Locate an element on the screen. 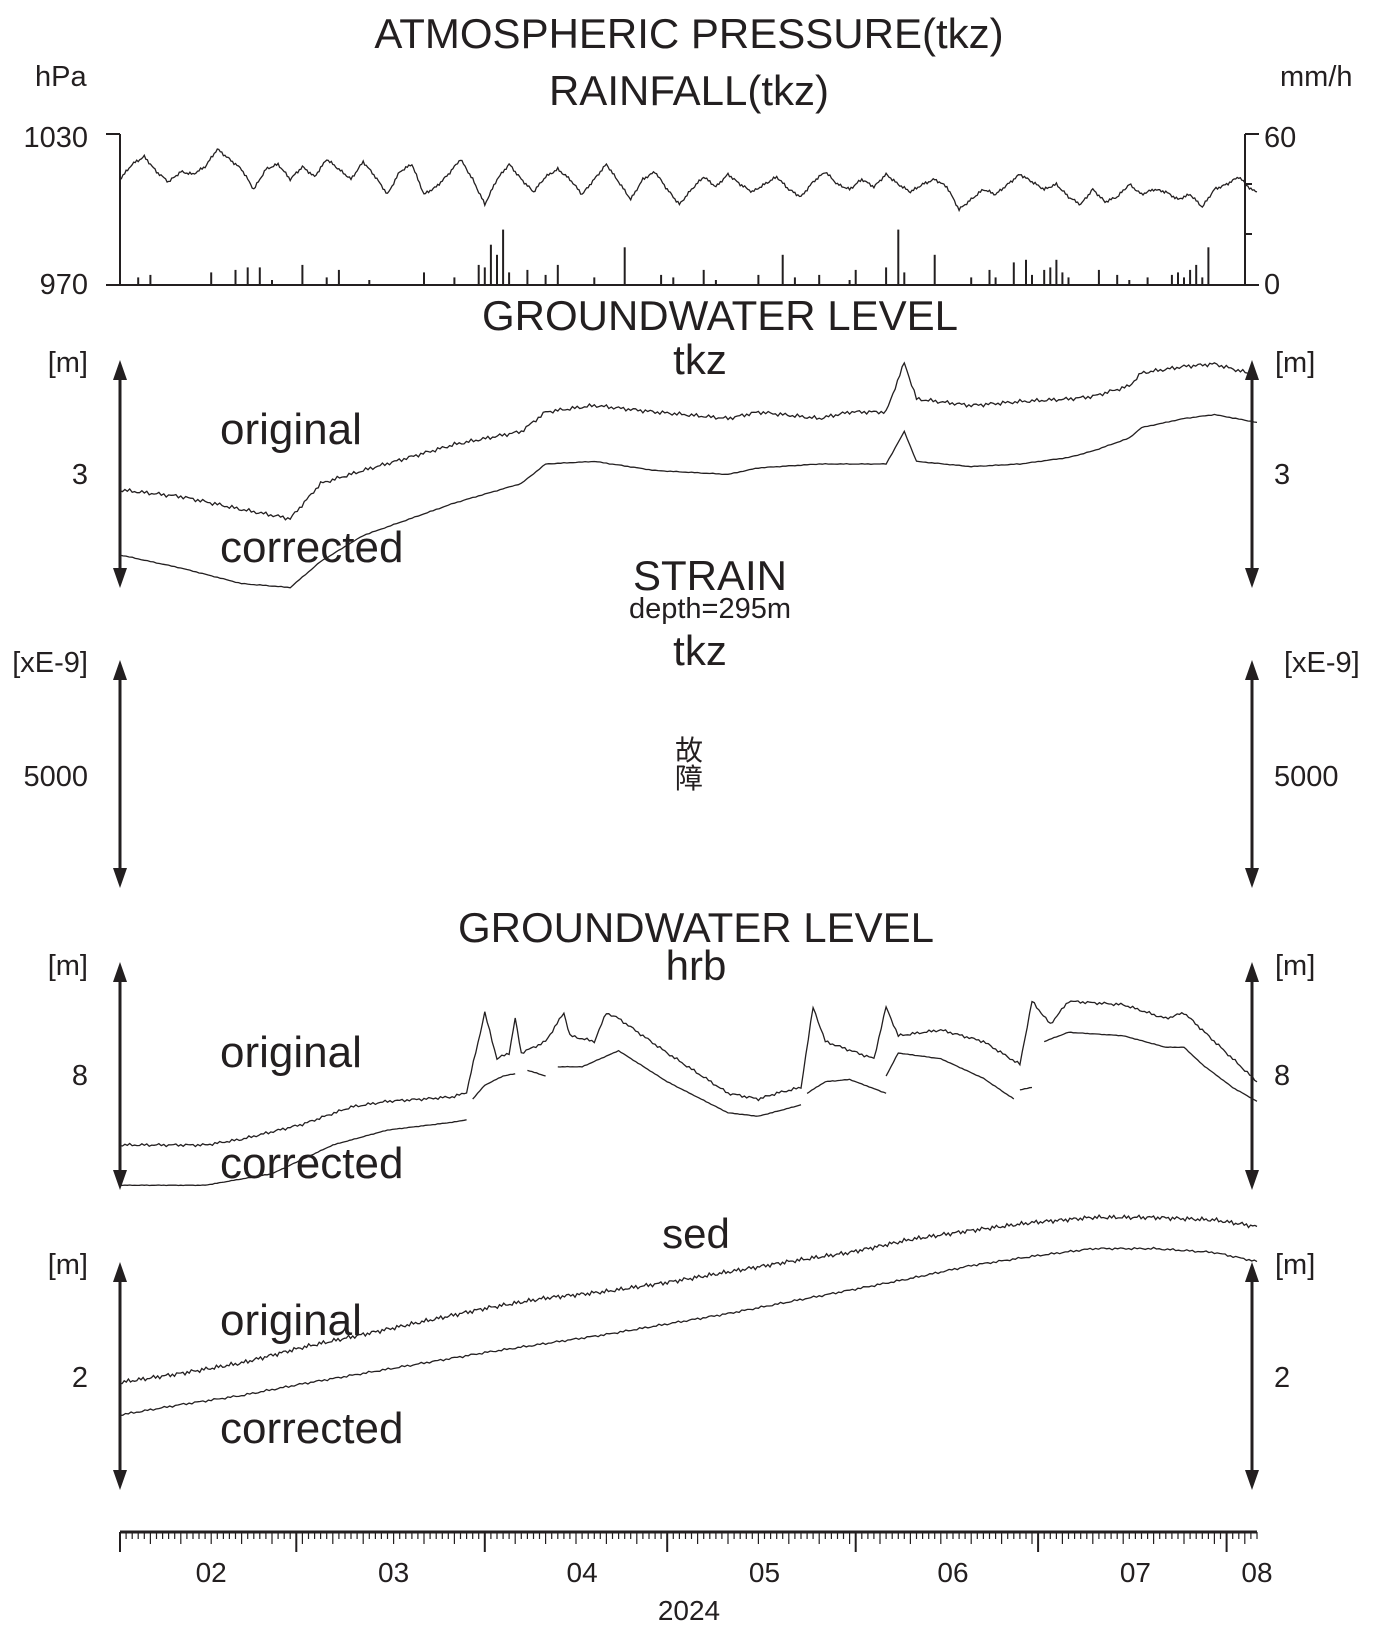 This screenshot has width=1378, height=1626. strain-depth: depth=295m is located at coordinates (710, 609).